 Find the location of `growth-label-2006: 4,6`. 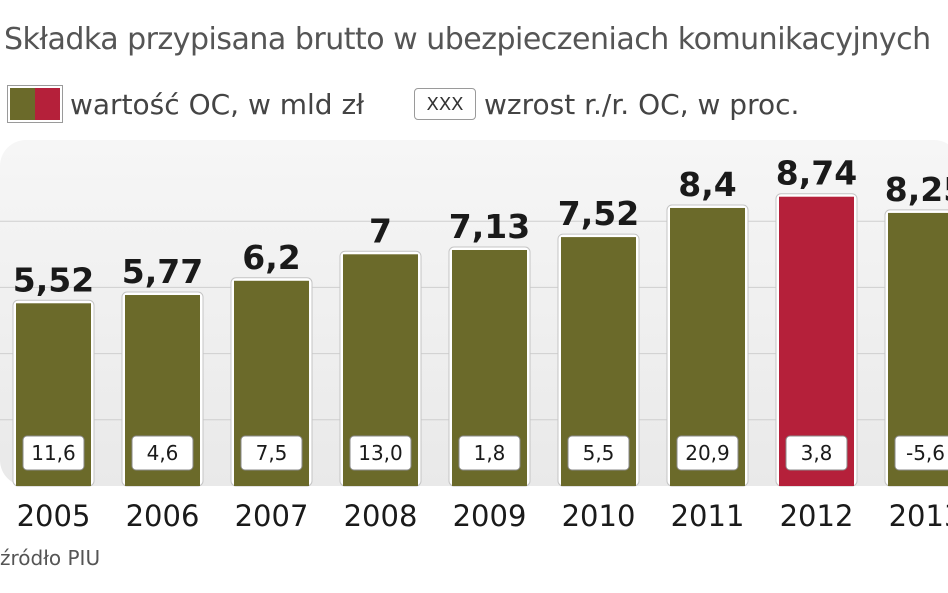

growth-label-2006: 4,6 is located at coordinates (163, 453).